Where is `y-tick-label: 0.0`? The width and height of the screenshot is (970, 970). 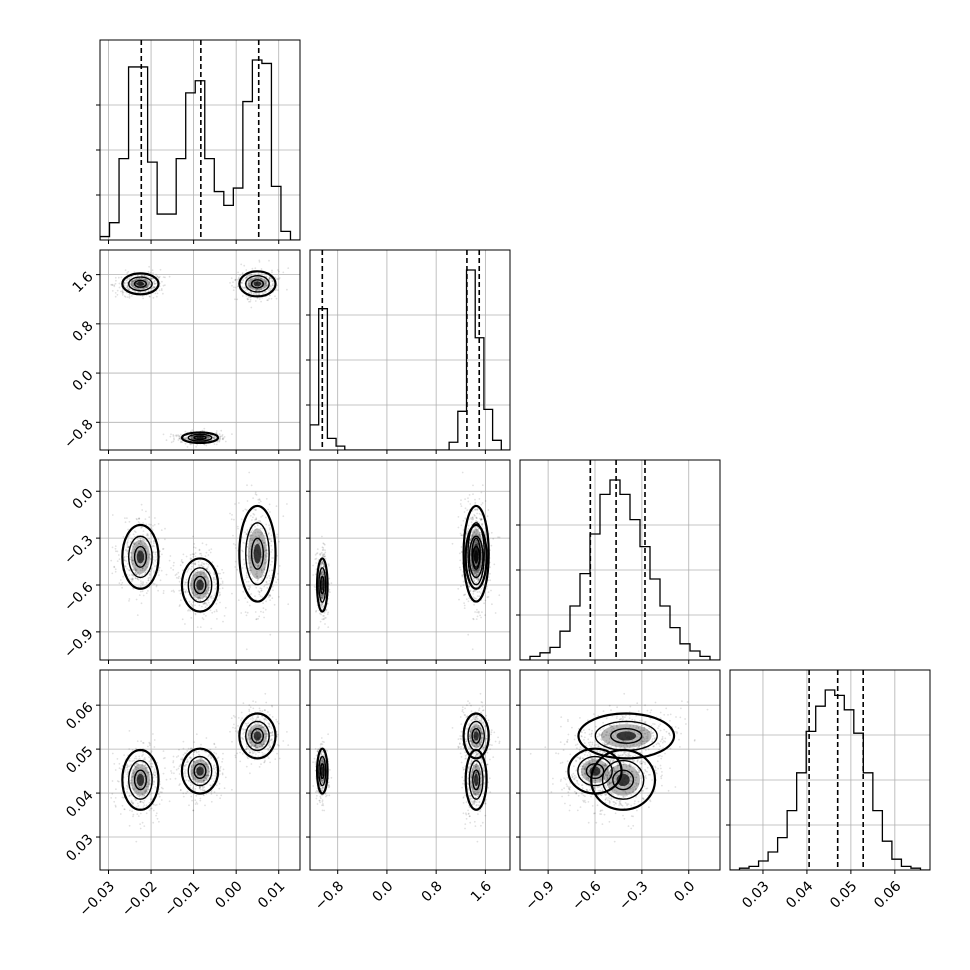
y-tick-label: 0.0 is located at coordinates (83, 380).